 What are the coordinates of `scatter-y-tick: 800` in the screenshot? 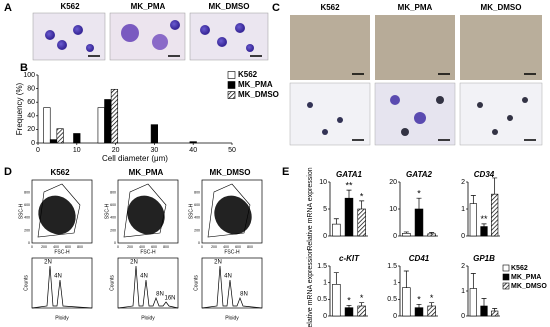 It's located at (27, 193).